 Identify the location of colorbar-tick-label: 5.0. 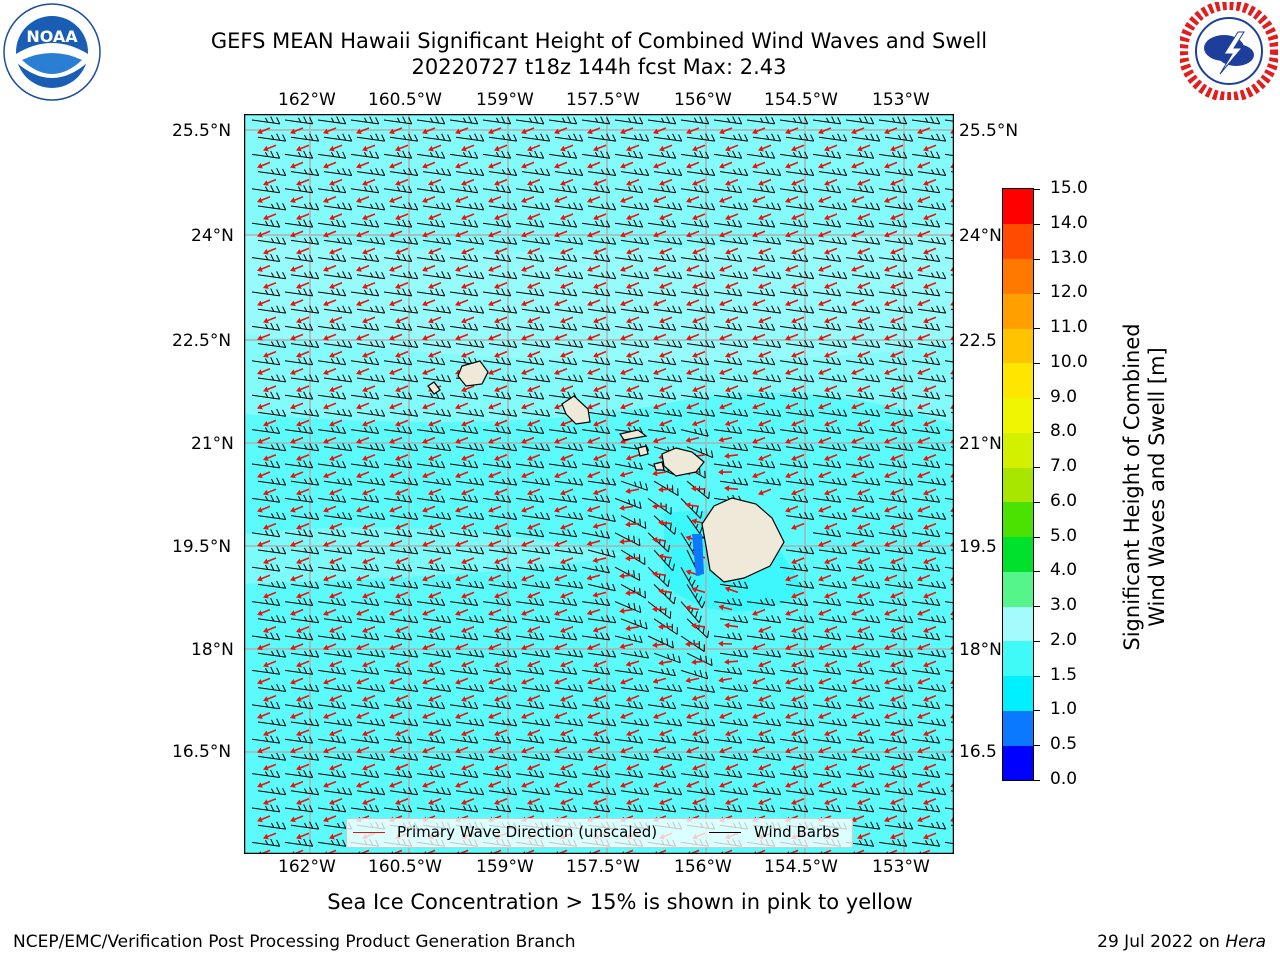
(1064, 535).